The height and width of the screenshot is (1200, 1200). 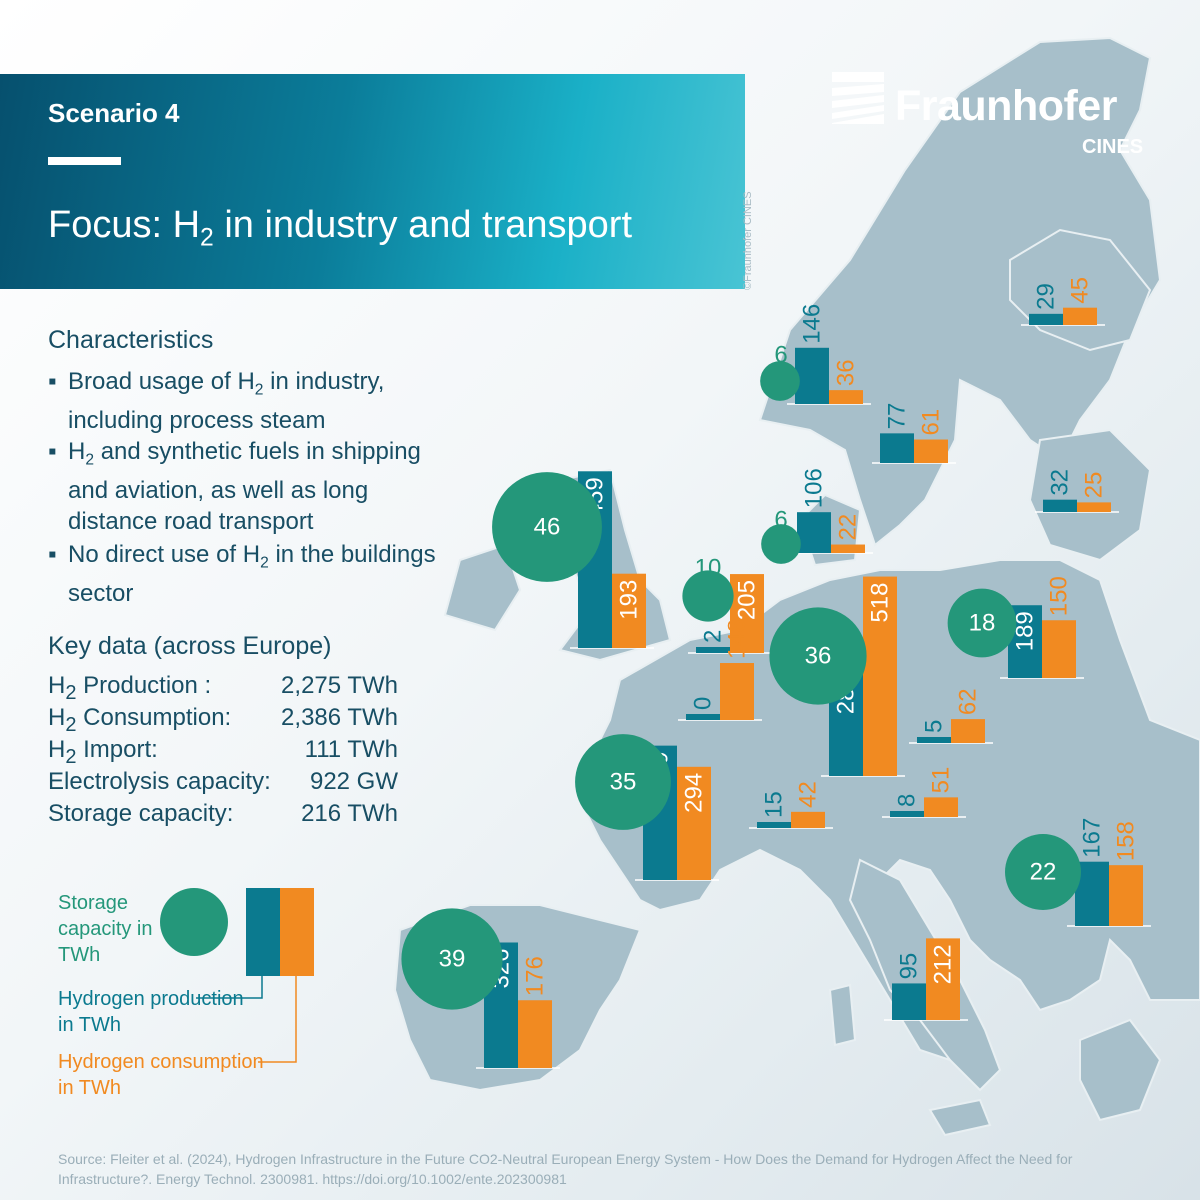 I want to click on storage-value-label: 22, so click(x=1043, y=872).